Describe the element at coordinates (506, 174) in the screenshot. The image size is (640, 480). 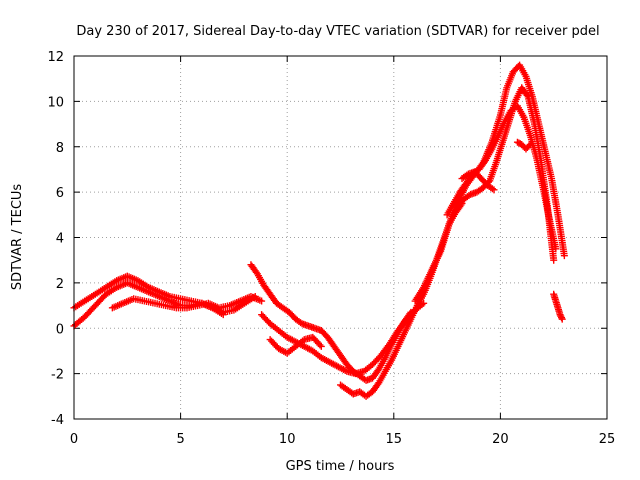
I see `series-track-i` at that location.